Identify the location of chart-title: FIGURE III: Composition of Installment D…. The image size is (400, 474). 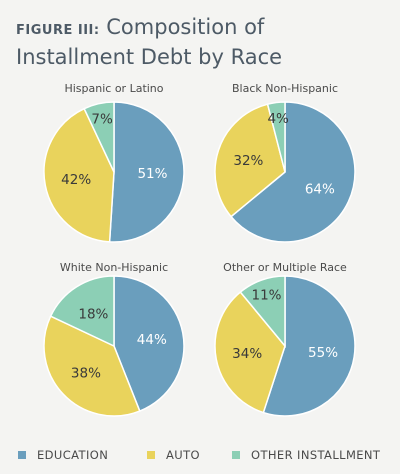
(201, 42).